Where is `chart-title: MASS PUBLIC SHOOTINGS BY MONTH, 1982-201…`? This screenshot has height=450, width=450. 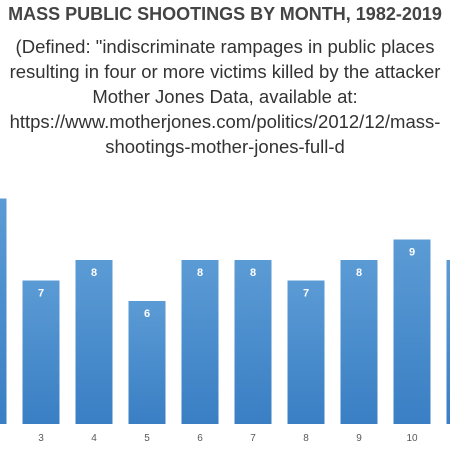 chart-title: MASS PUBLIC SHOOTINGS BY MONTH, 1982-201… is located at coordinates (225, 14).